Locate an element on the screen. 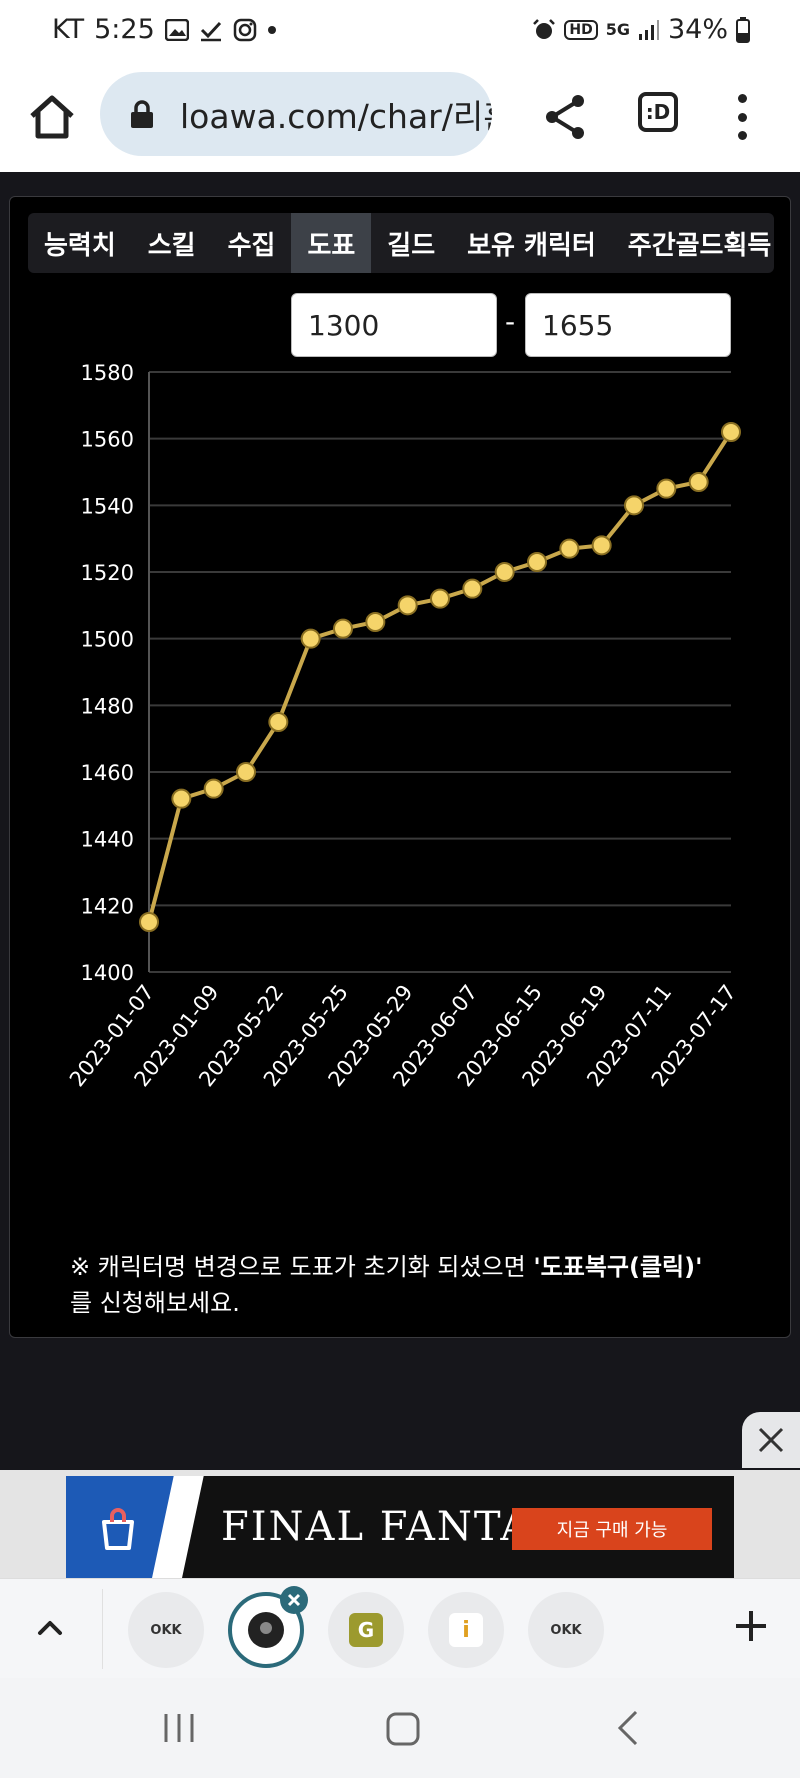 The image size is (800, 1778). 5g-icon: 5G is located at coordinates (617, 29).